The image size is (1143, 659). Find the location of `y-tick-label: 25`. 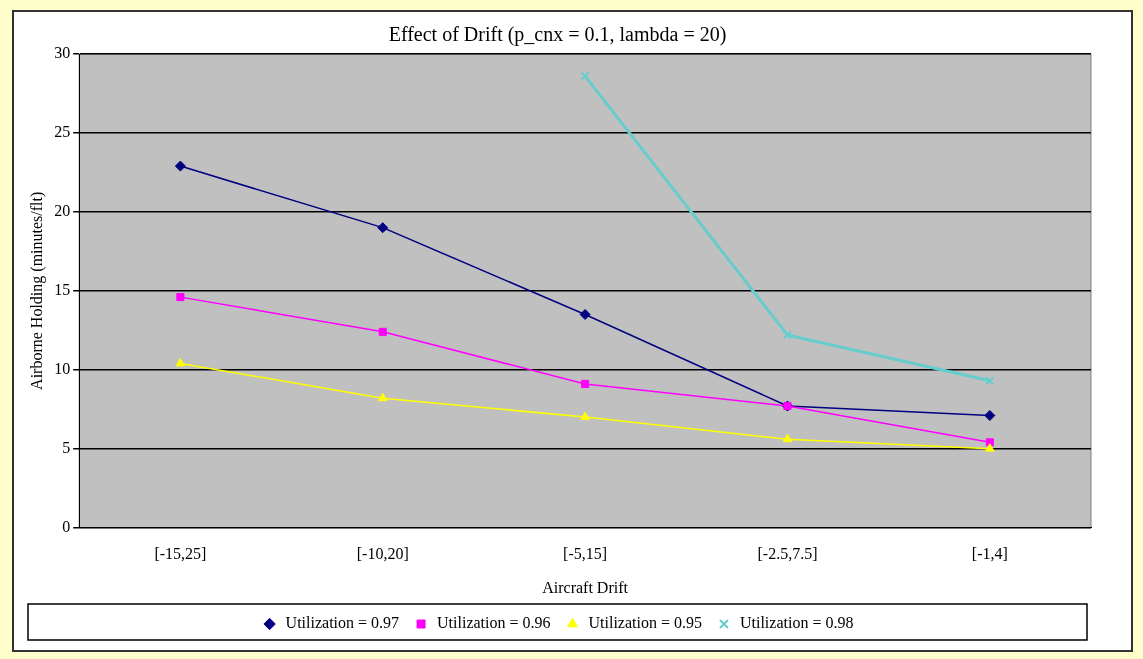

y-tick-label: 25 is located at coordinates (62, 132).